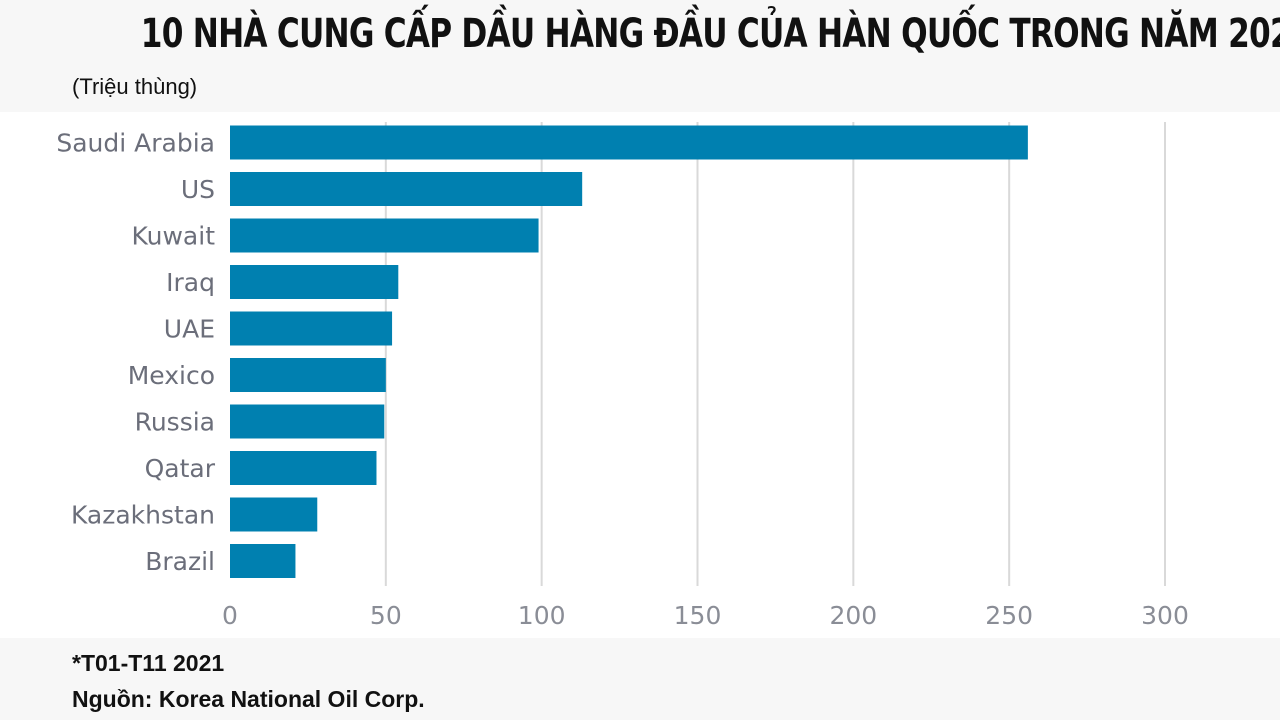 This screenshot has width=1280, height=720. I want to click on category-label: Brazil, so click(180, 561).